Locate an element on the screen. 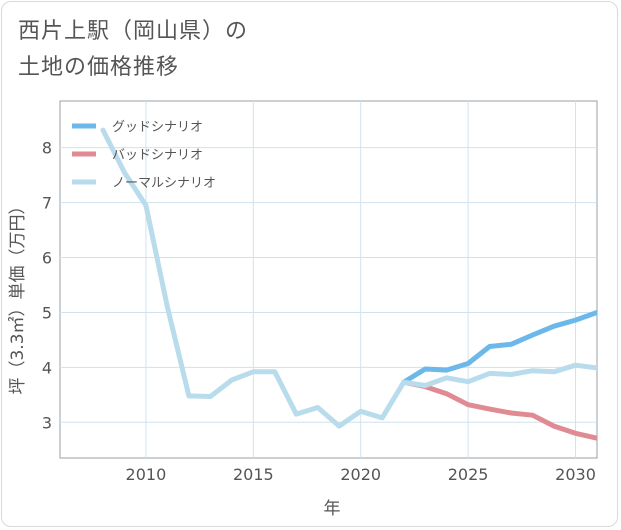 The width and height of the screenshot is (621, 530). title-line-1: 西片上駅（岡山県）の is located at coordinates (133, 31).